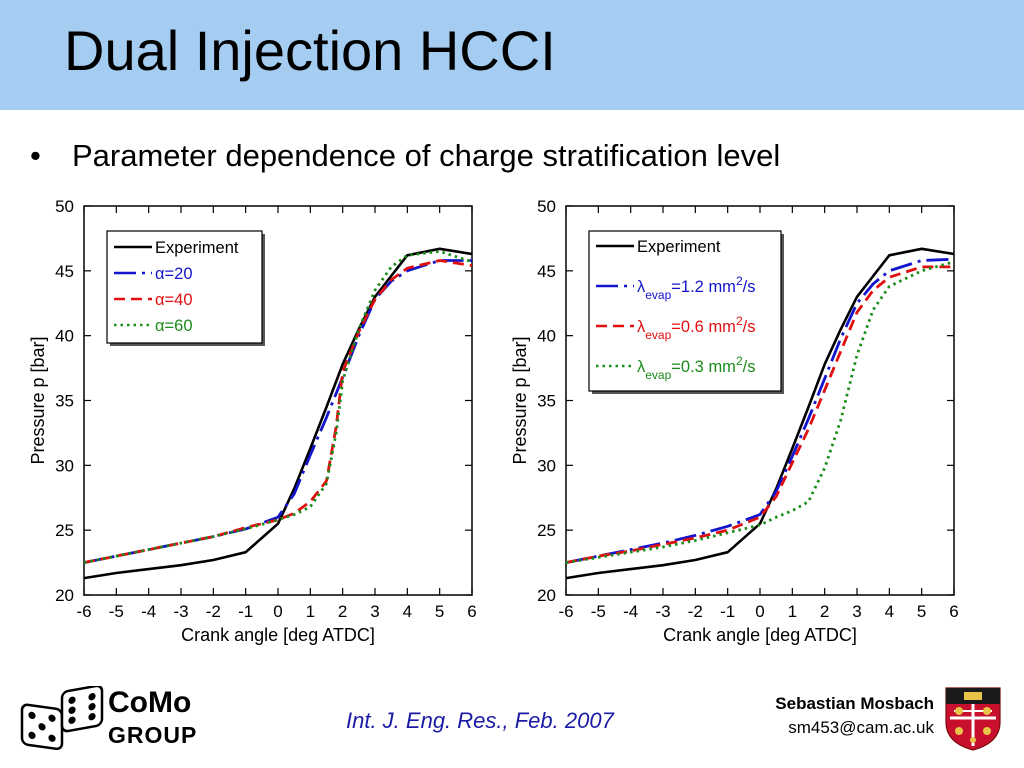  I want to click on cambridge-crest-icon, so click(973, 719).